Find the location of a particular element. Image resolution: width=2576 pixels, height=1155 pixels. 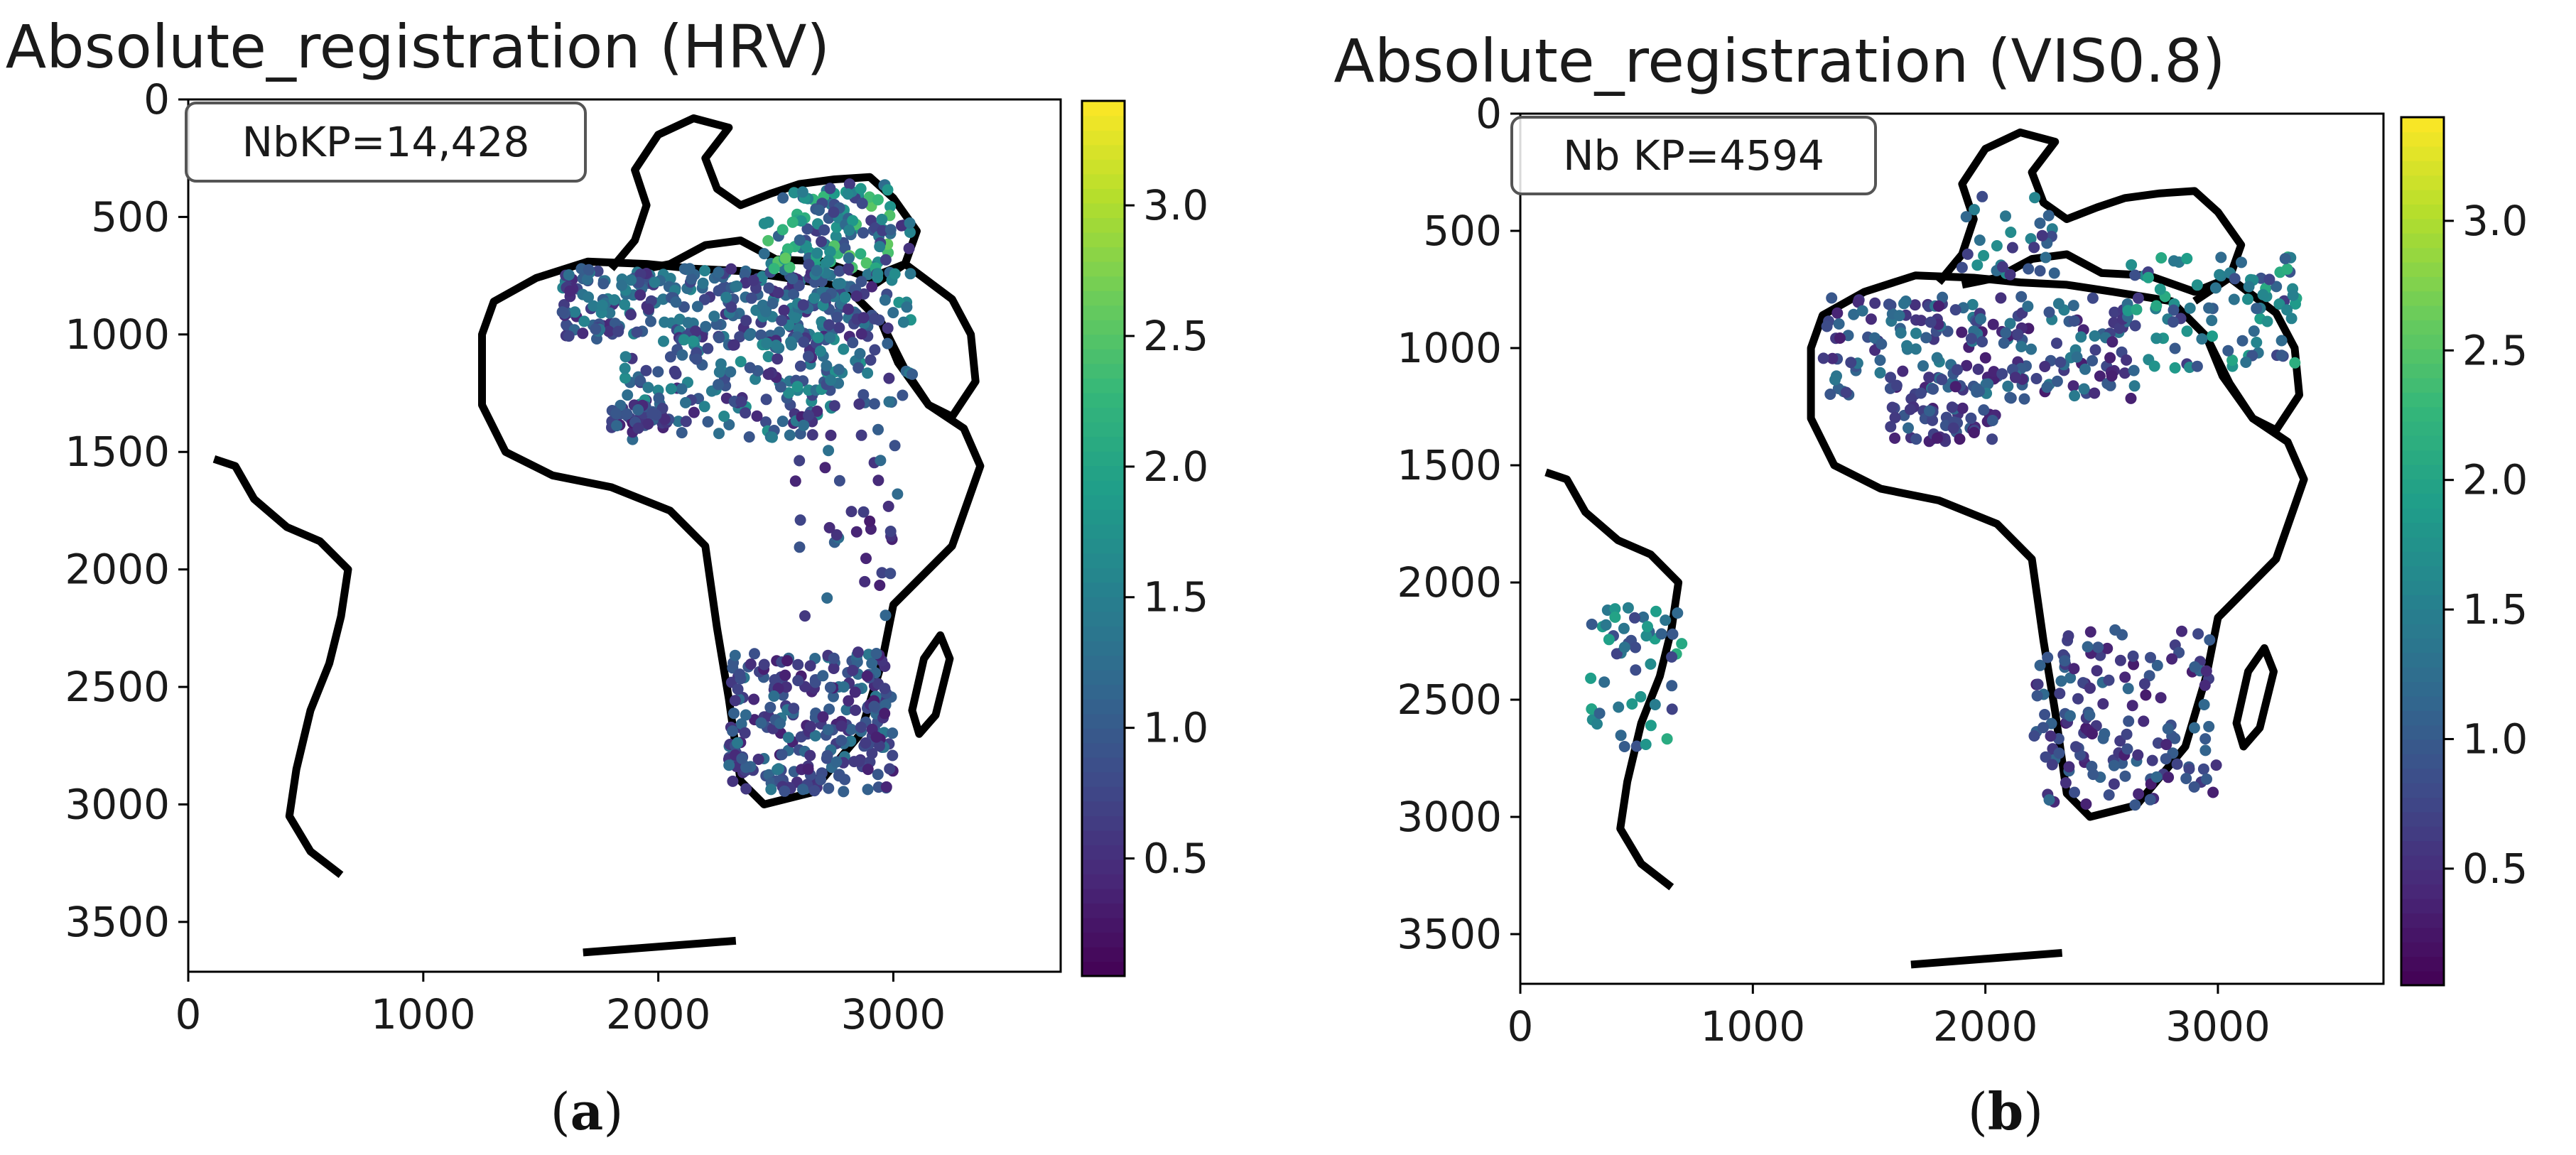

colorbar-tick-label: 2.5 is located at coordinates (1175, 336).